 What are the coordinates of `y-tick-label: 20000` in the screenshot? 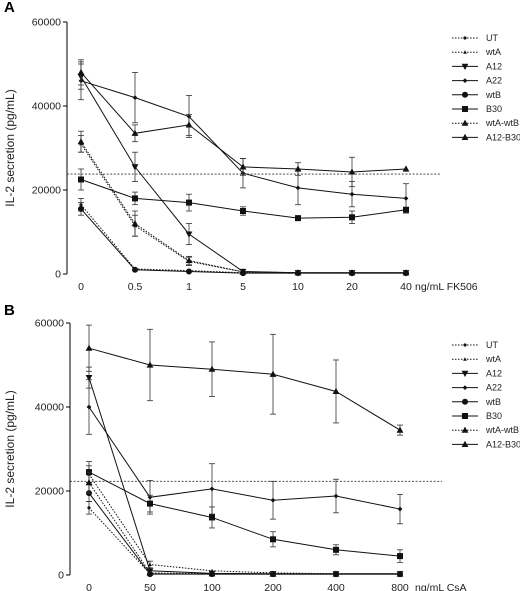 It's located at (49, 492).